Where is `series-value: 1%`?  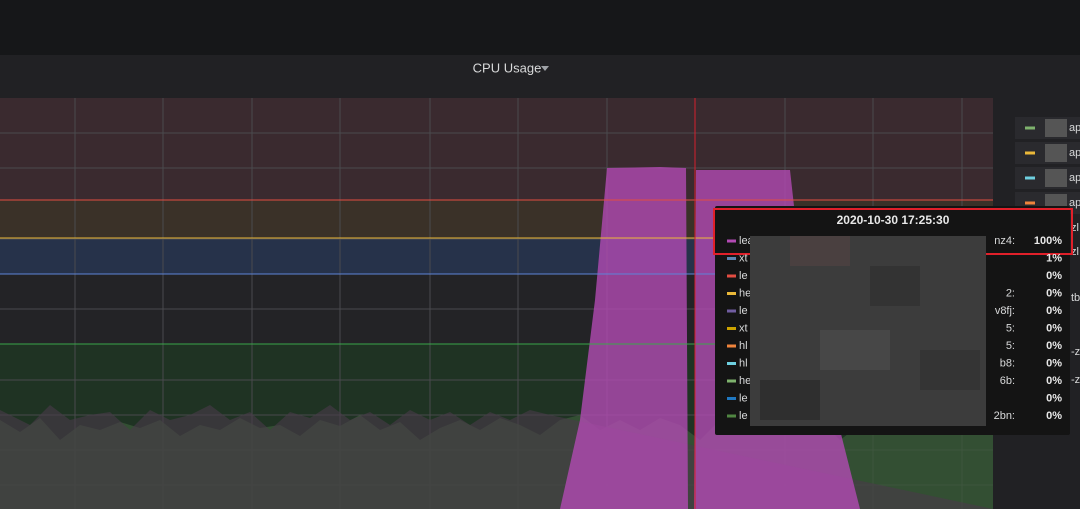
series-value: 1% is located at coordinates (1054, 258).